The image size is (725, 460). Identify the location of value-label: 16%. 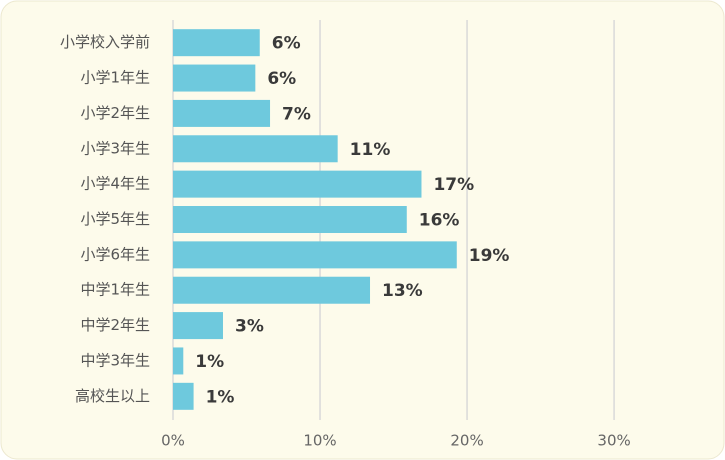
(439, 221).